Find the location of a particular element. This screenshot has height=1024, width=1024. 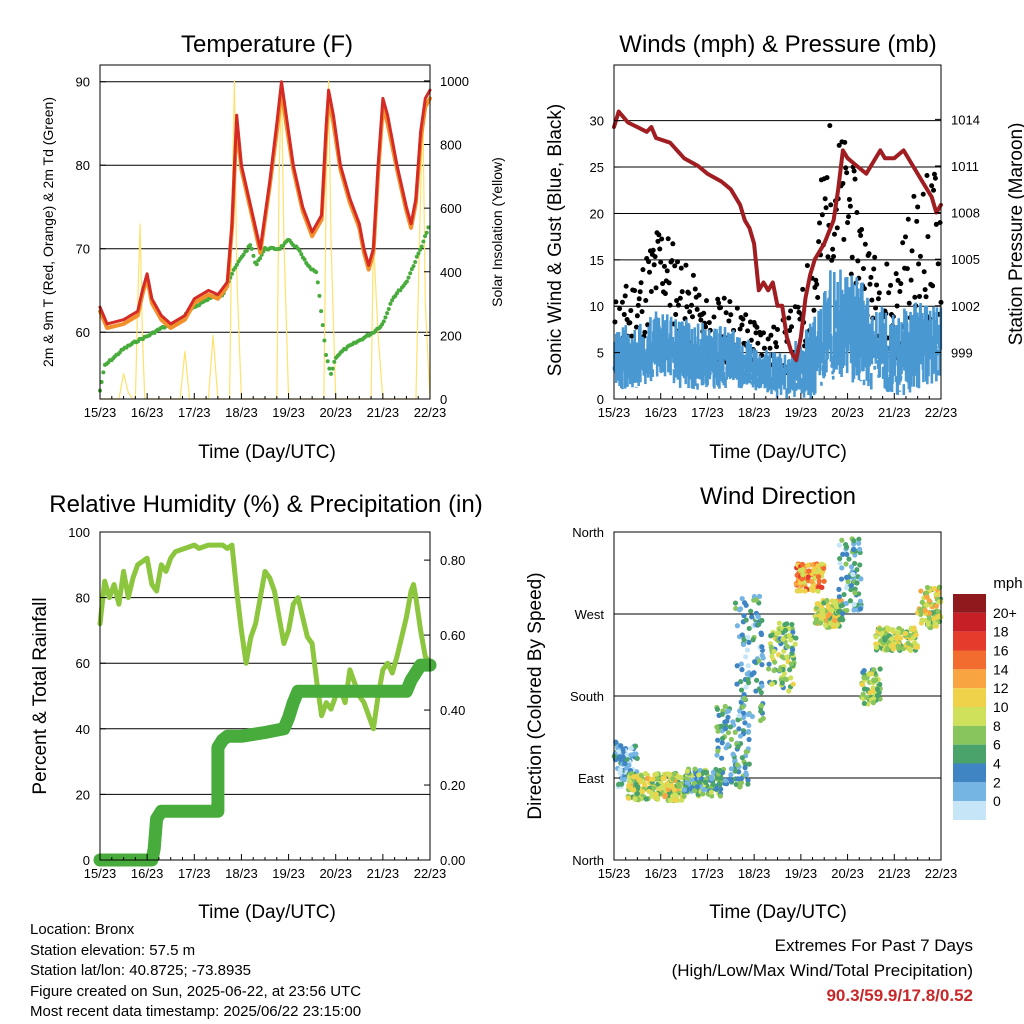

colorbar-label: 18 is located at coordinates (1001, 632).